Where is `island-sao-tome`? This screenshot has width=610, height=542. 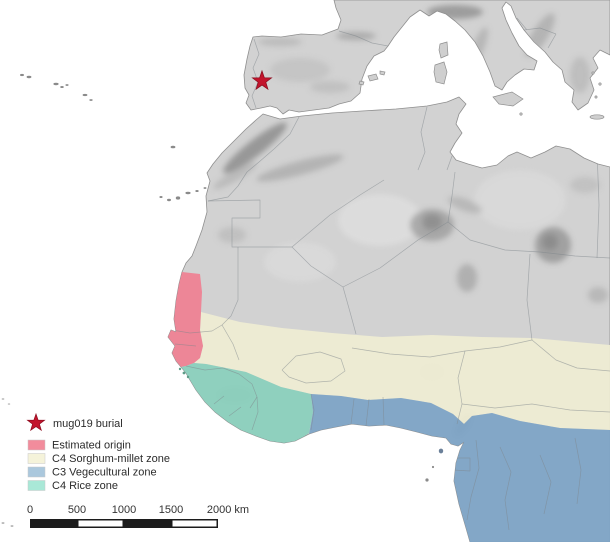
island-sao-tome is located at coordinates (427, 480).